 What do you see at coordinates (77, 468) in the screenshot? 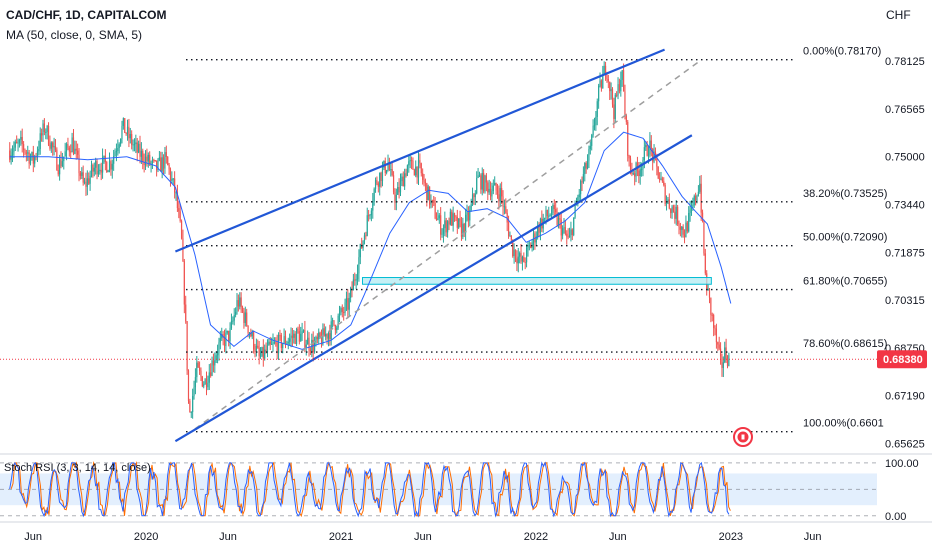
I see `stoch-rsi-legend: Stoch RSI (3, 3, 14, 14, close)` at bounding box center [77, 468].